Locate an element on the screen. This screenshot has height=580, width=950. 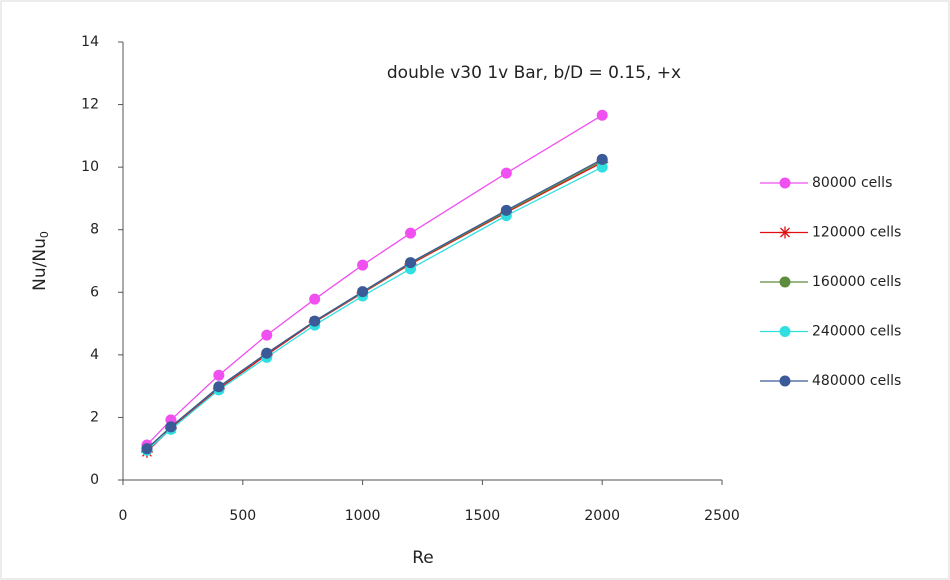
annotation: double v30 1v Bar, b/D = 0.15, +x is located at coordinates (534, 73).